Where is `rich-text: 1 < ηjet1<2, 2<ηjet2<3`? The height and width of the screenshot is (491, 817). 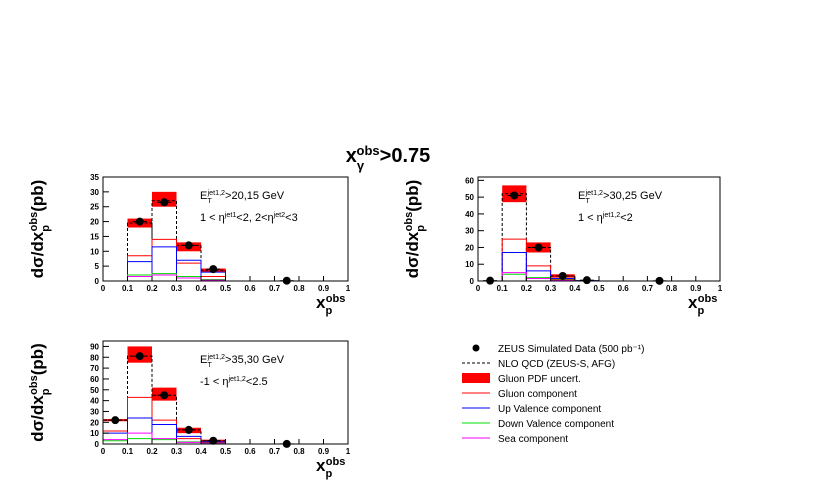
rich-text: 1 < ηjet1<2, 2<ηjet2<3 is located at coordinates (249, 217).